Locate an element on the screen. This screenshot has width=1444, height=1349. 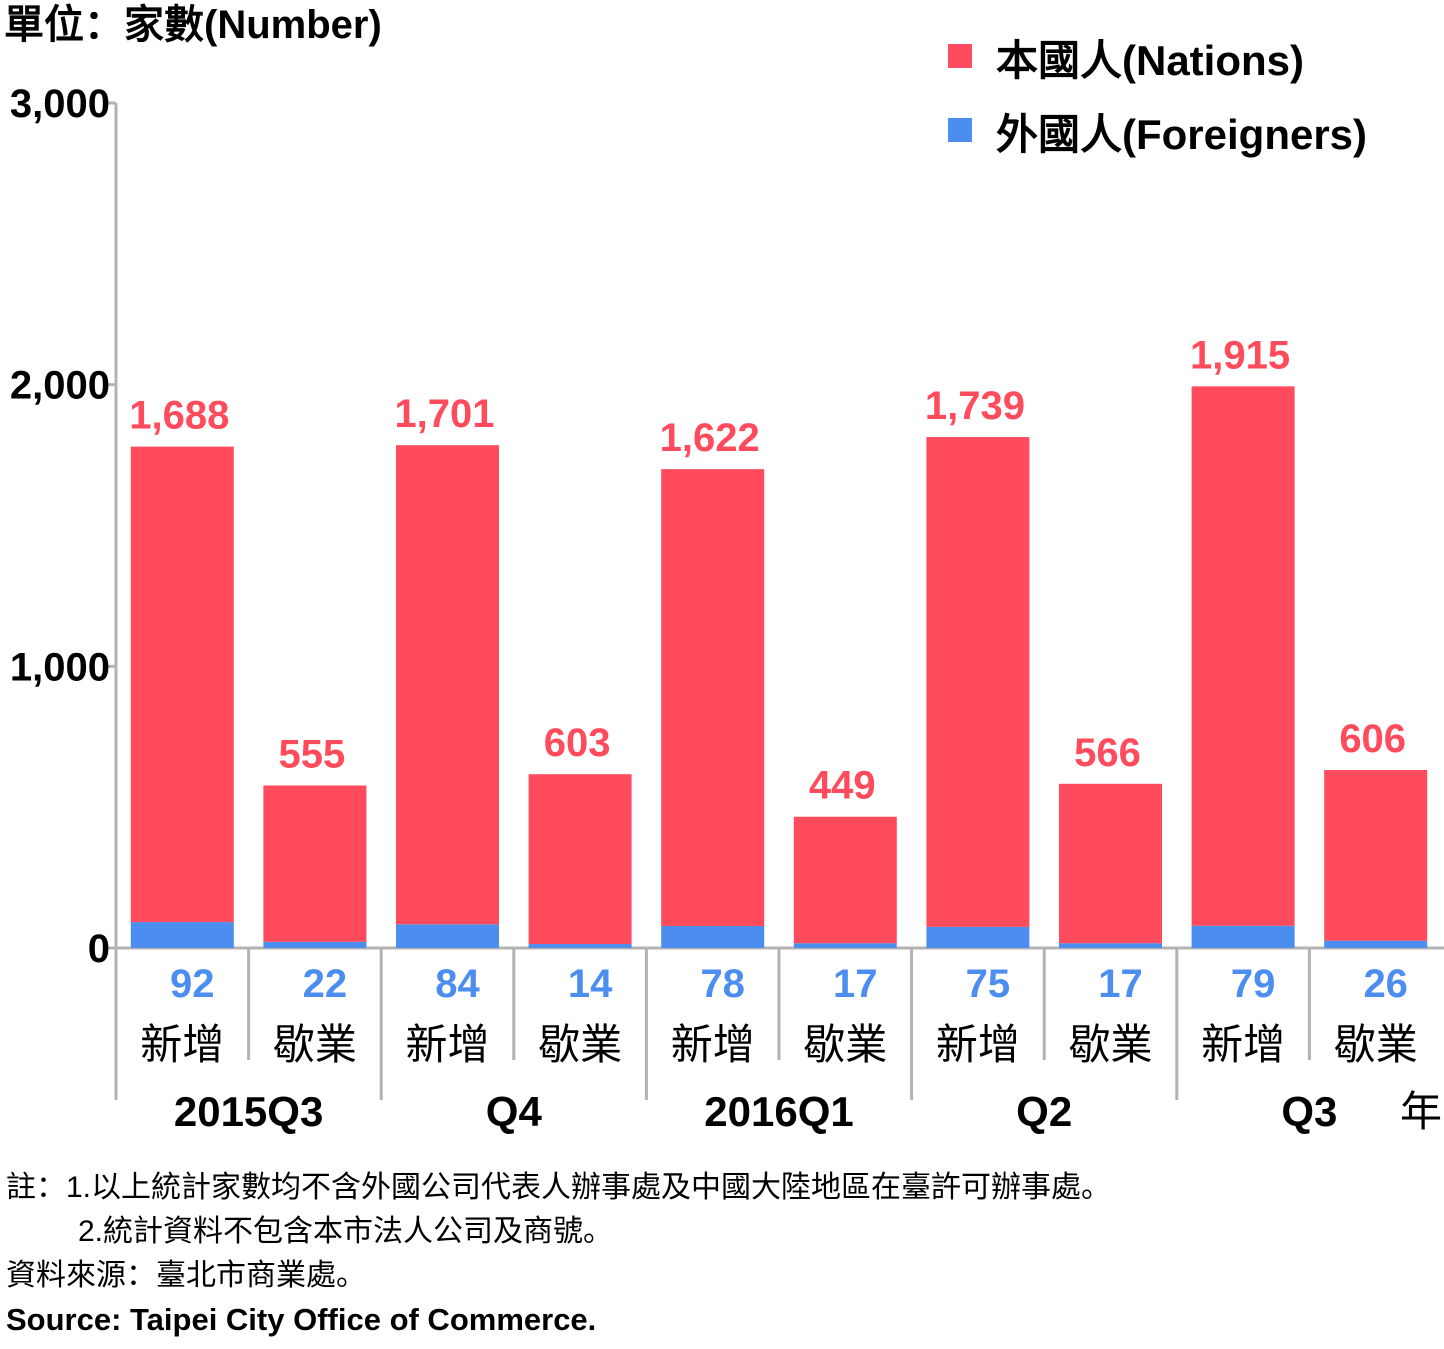
x-group-label: Q3 is located at coordinates (1309, 1111).